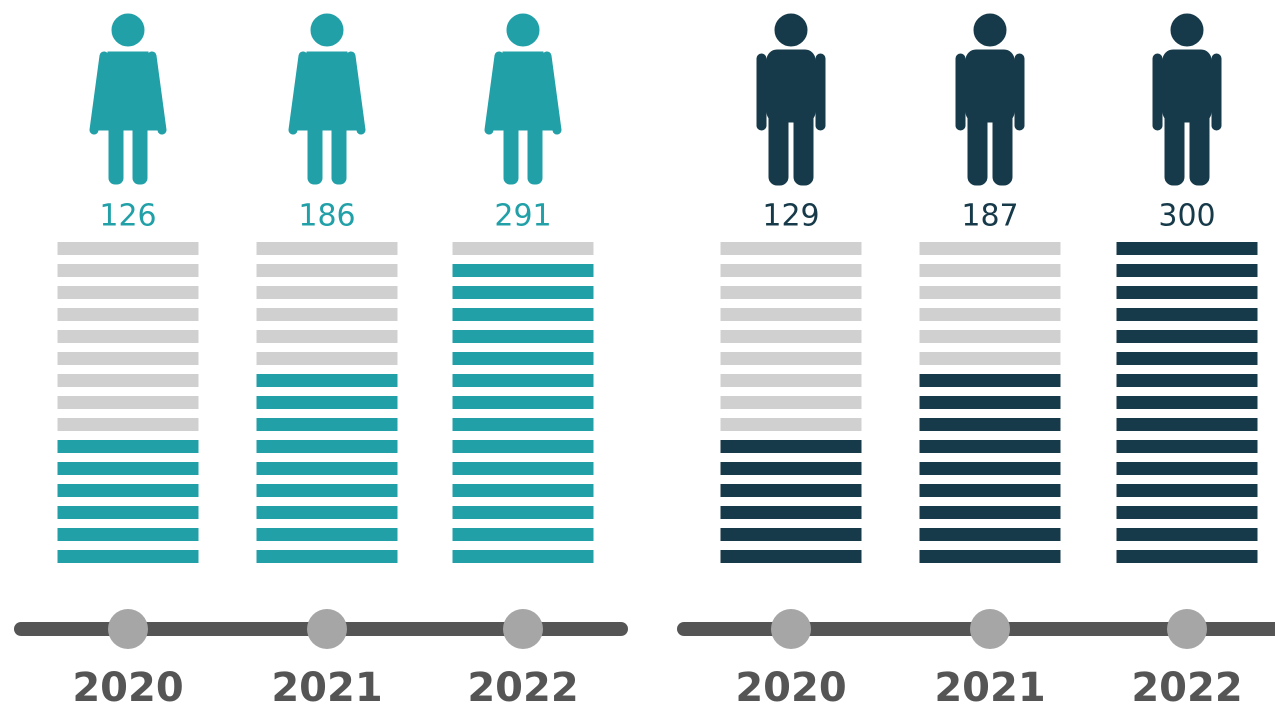 The width and height of the screenshot is (1275, 707). Describe the element at coordinates (326, 686) in the screenshot. I see `year-label: 2021` at that location.